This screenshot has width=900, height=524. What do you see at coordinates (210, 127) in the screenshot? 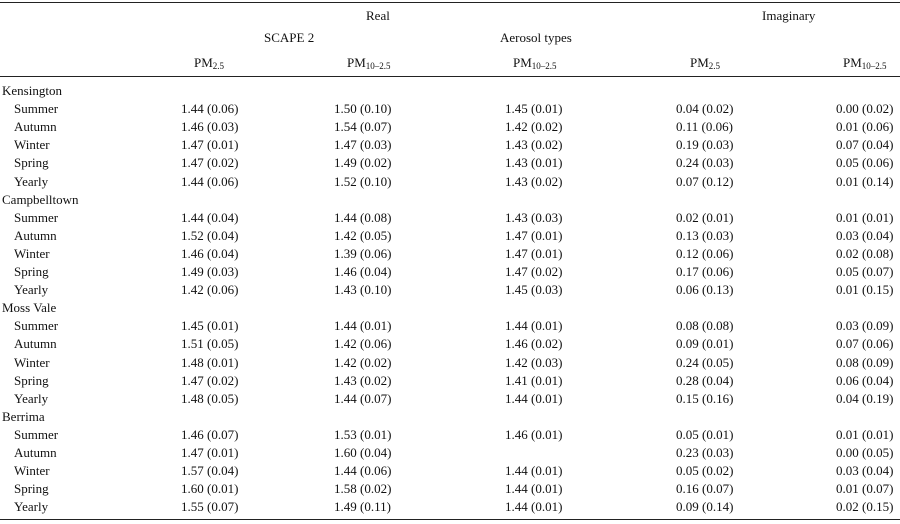
I see `table-cell: 1.46 (0.03)` at bounding box center [210, 127].